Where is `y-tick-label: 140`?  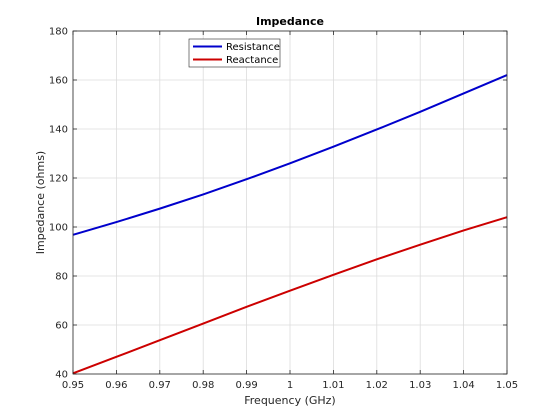 y-tick-label: 140 is located at coordinates (58, 130).